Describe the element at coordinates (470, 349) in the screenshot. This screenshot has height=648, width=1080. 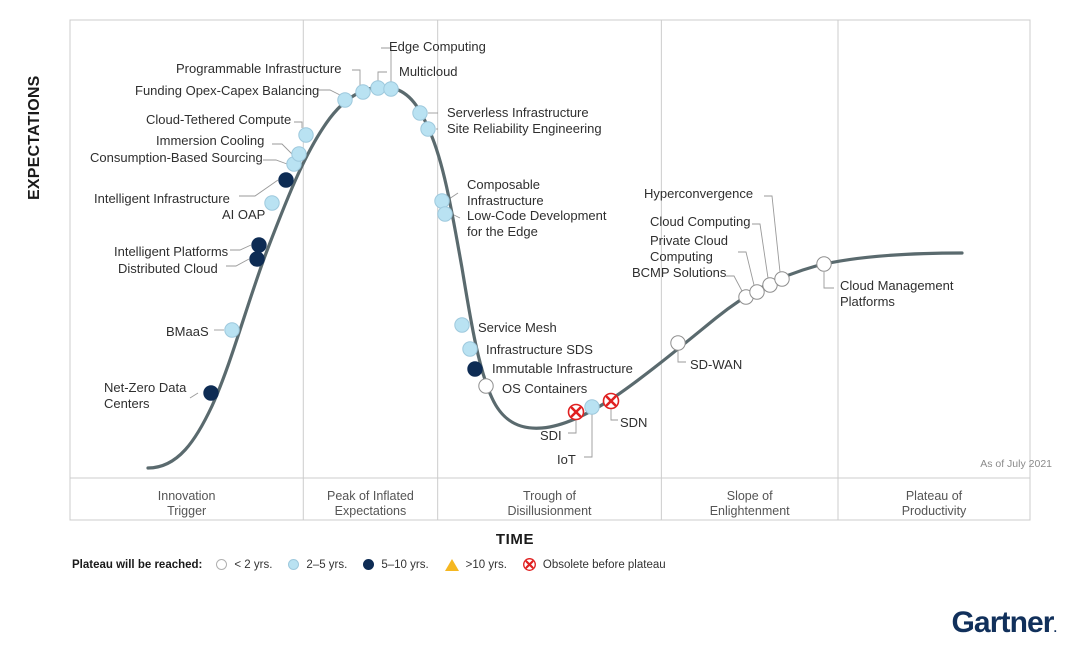
I see `data-point-infrastructure-sds` at that location.